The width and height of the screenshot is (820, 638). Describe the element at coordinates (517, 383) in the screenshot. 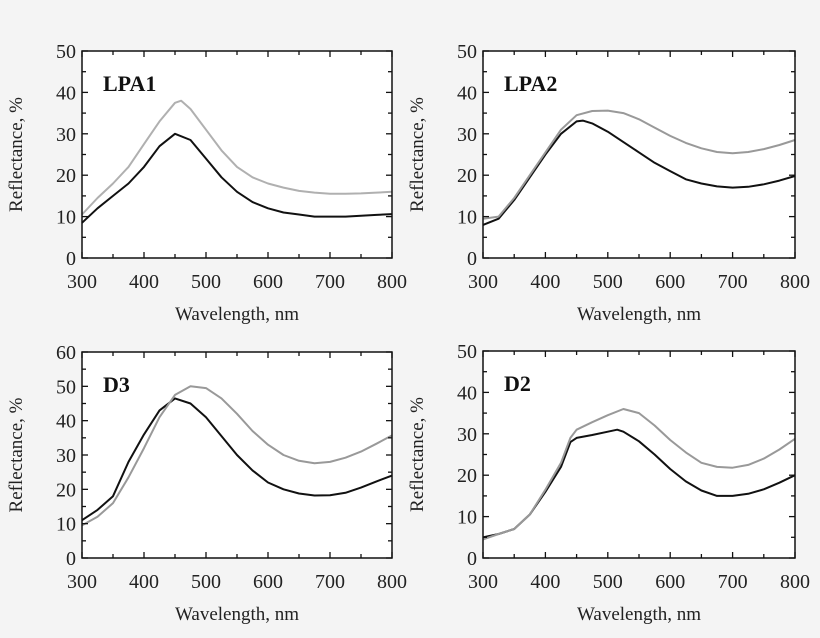

I see `panel-title: D2` at that location.